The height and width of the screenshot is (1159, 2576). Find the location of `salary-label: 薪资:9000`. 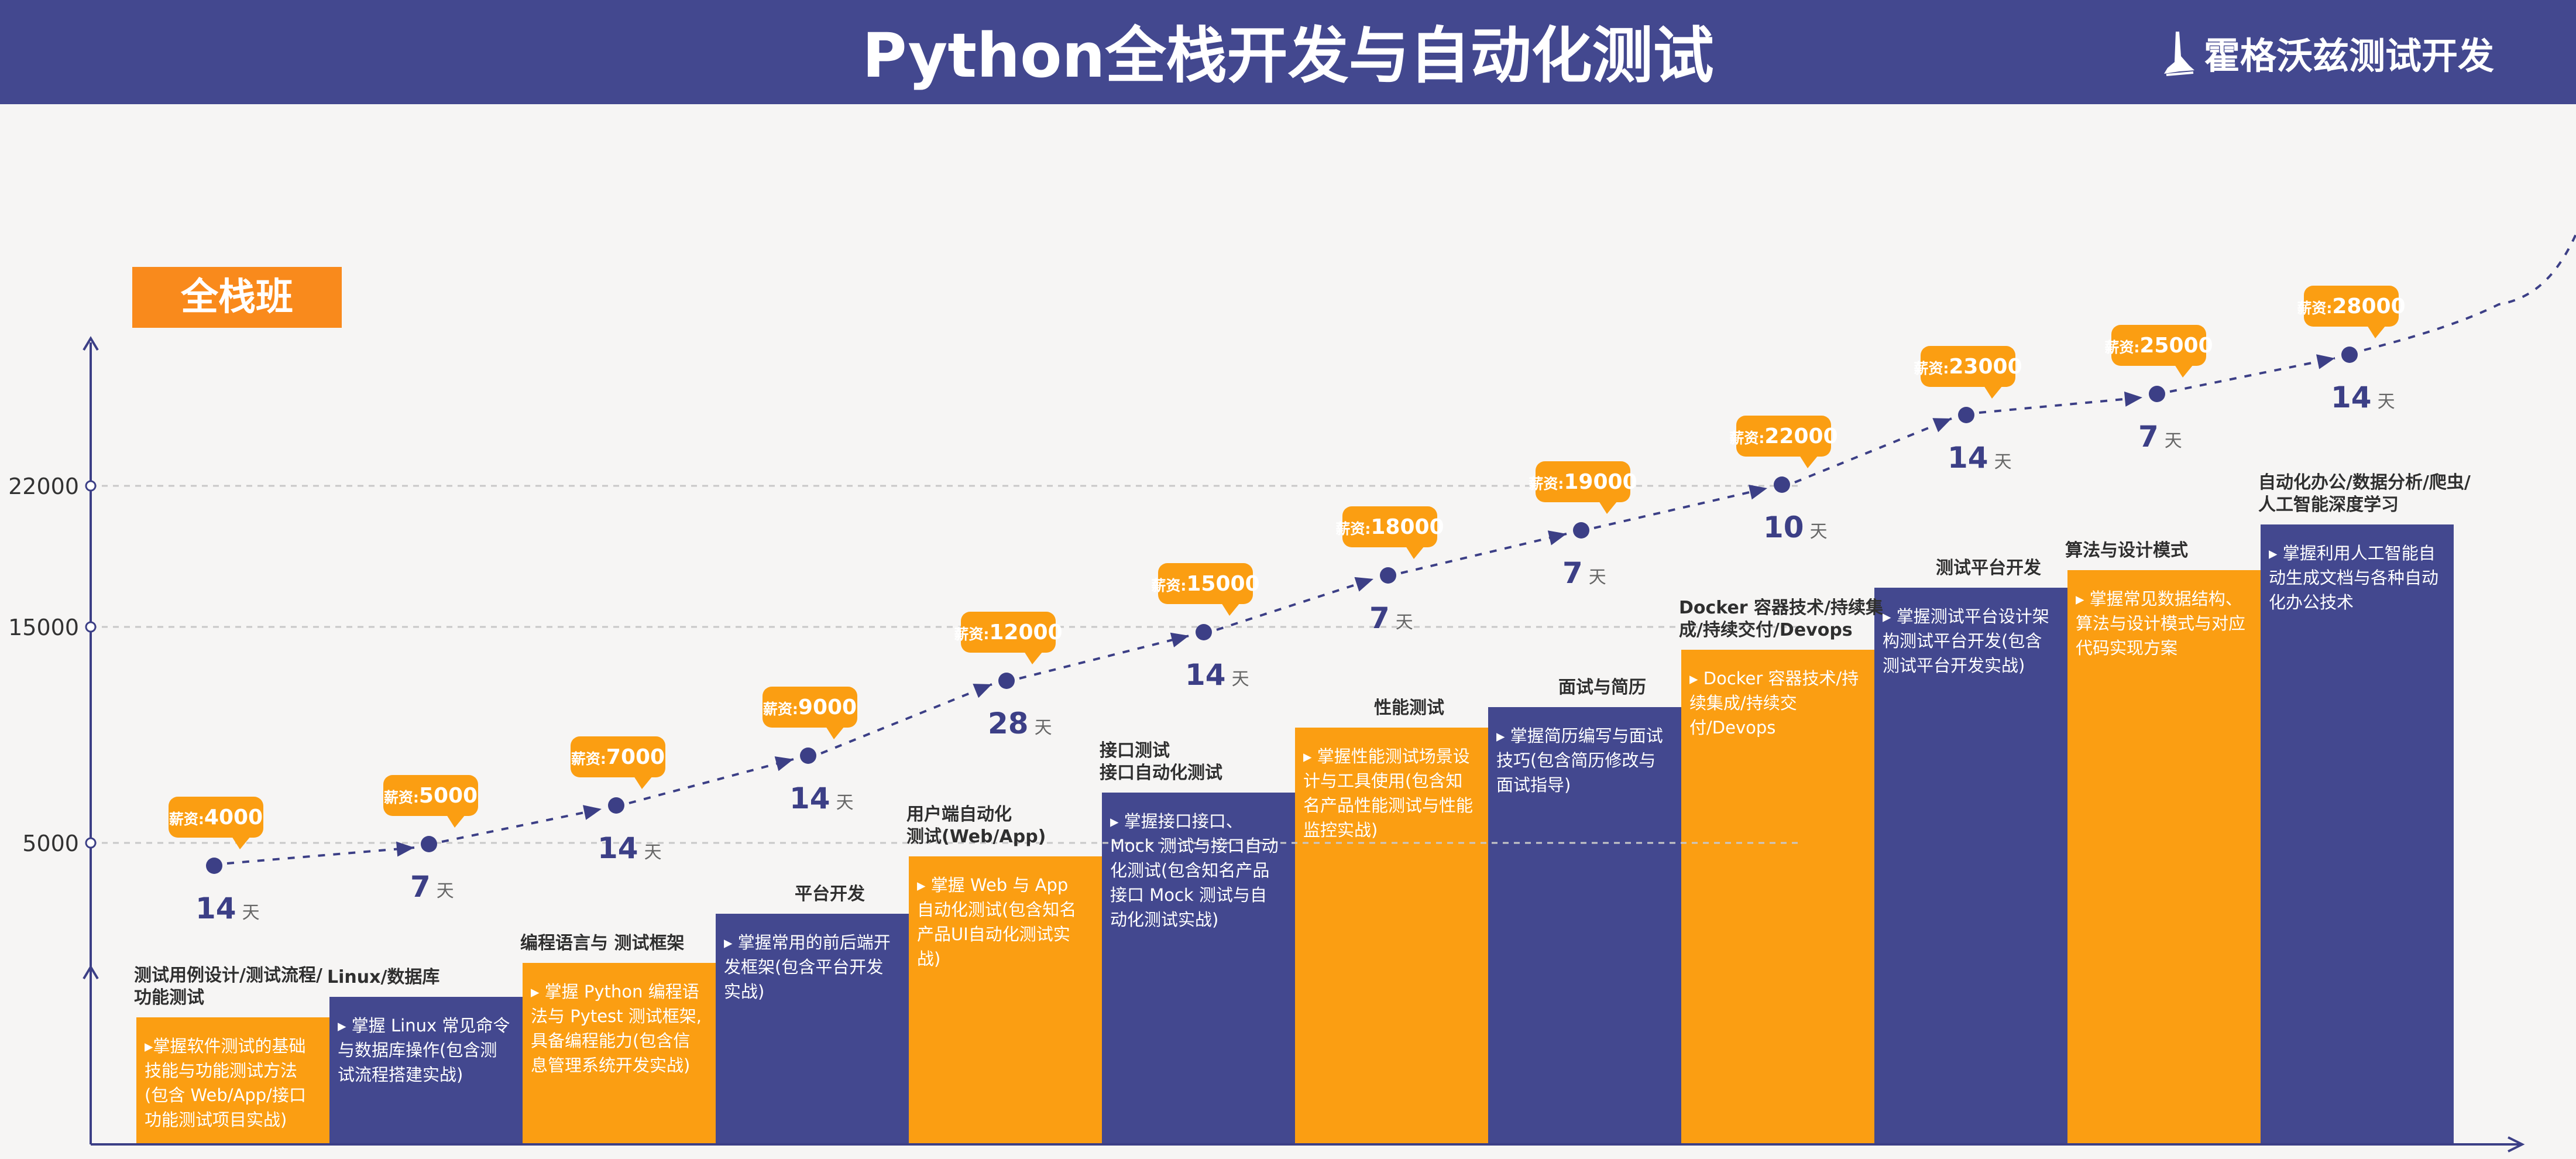

salary-label: 薪资:9000 is located at coordinates (810, 707).